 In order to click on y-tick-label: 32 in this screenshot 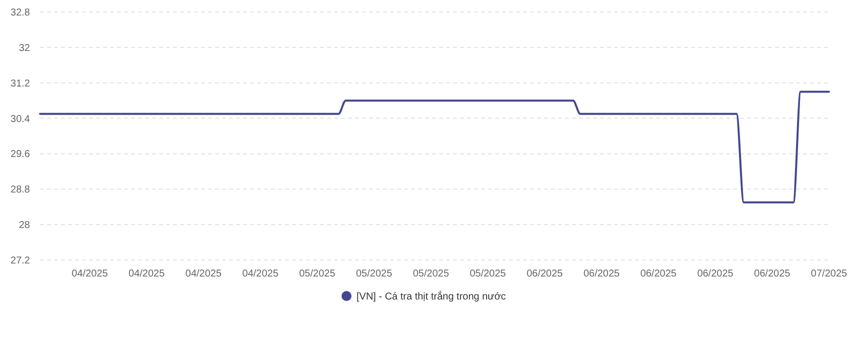, I will do `click(24, 48)`.